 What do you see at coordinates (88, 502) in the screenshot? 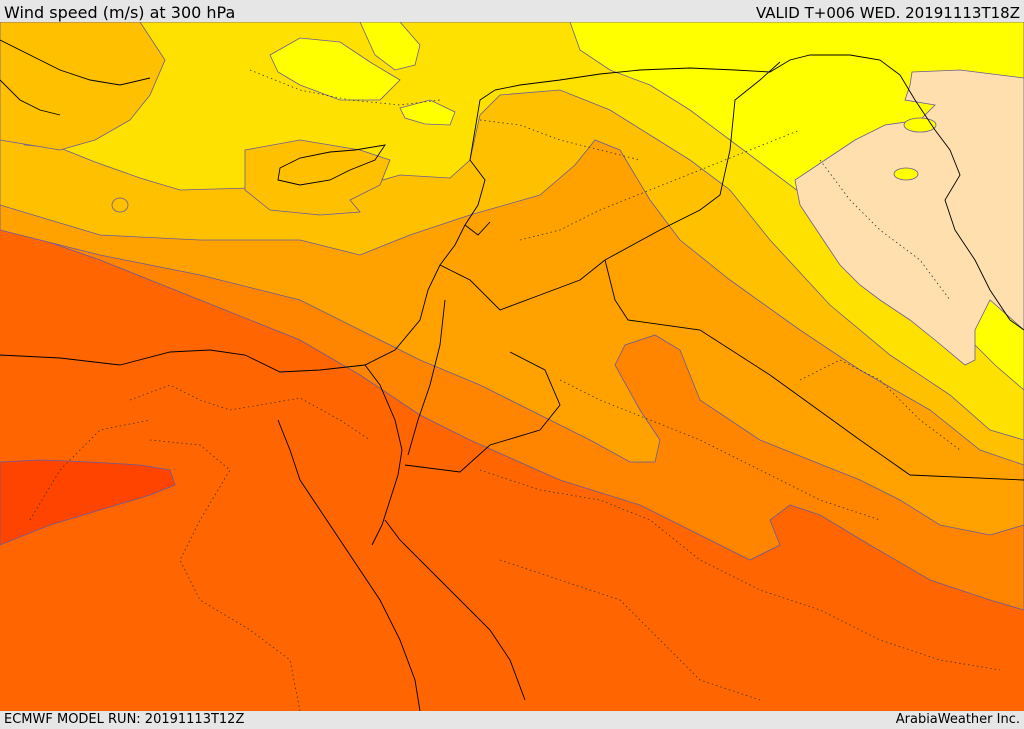
I see `band-red-orange` at bounding box center [88, 502].